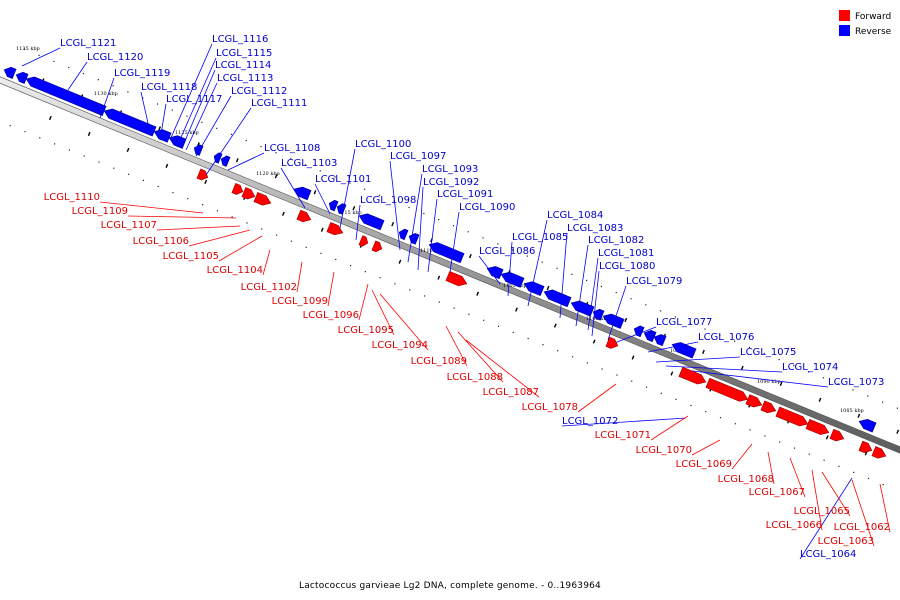 This screenshot has height=600, width=900. What do you see at coordinates (439, 361) in the screenshot?
I see `forward-gene-label: LCGL_1089` at bounding box center [439, 361].